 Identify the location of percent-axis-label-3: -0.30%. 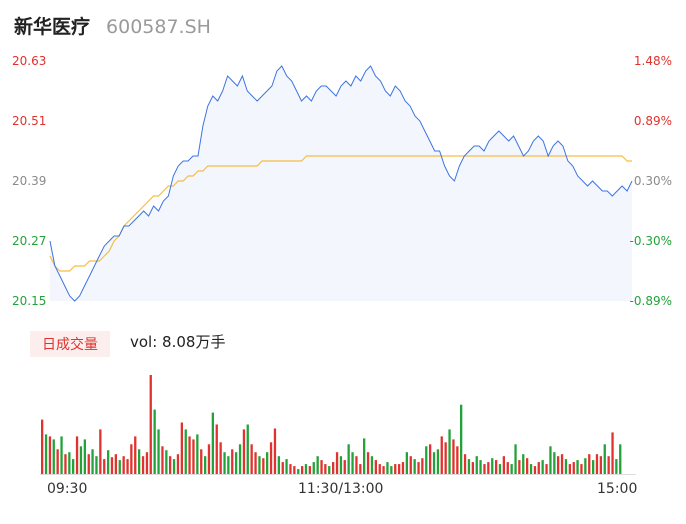
(650, 241).